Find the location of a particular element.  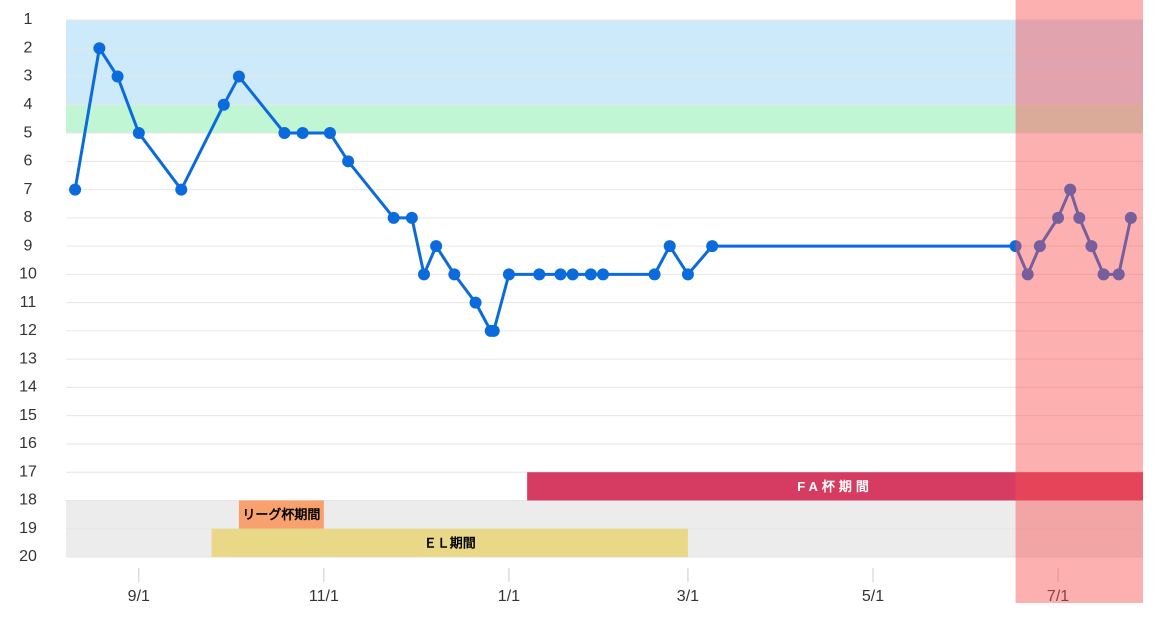

x-tick-label: 7/1 is located at coordinates (1058, 596).